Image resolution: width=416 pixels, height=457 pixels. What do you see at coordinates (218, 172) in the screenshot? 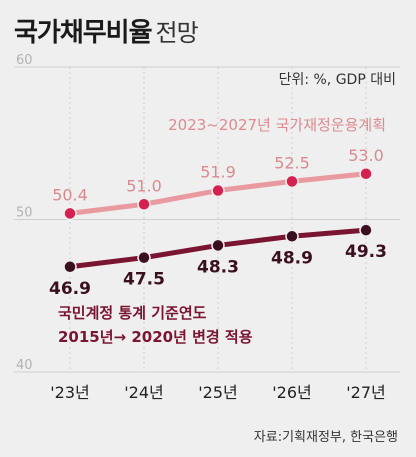
I see `plan-value-label: 51.9` at bounding box center [218, 172].